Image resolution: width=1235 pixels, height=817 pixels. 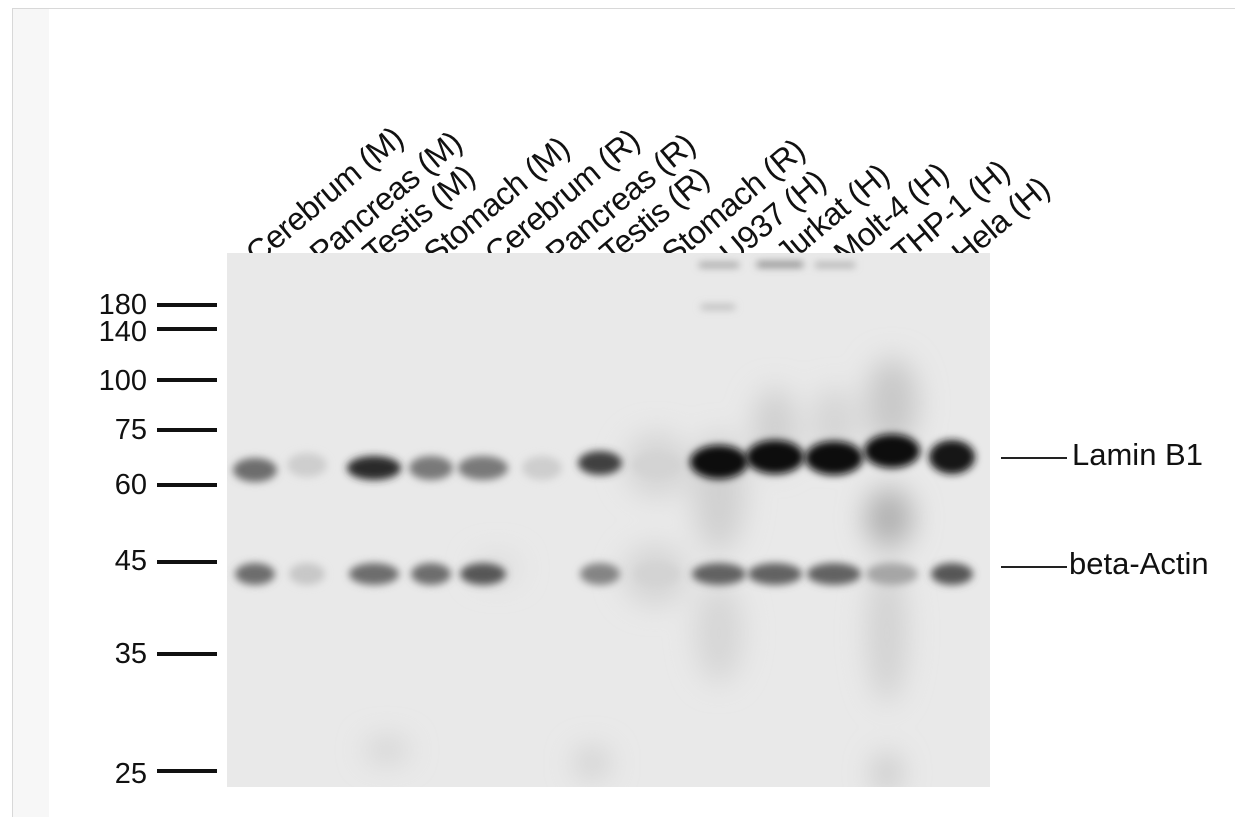 I want to click on mw-label-180: 180, so click(x=122, y=305).